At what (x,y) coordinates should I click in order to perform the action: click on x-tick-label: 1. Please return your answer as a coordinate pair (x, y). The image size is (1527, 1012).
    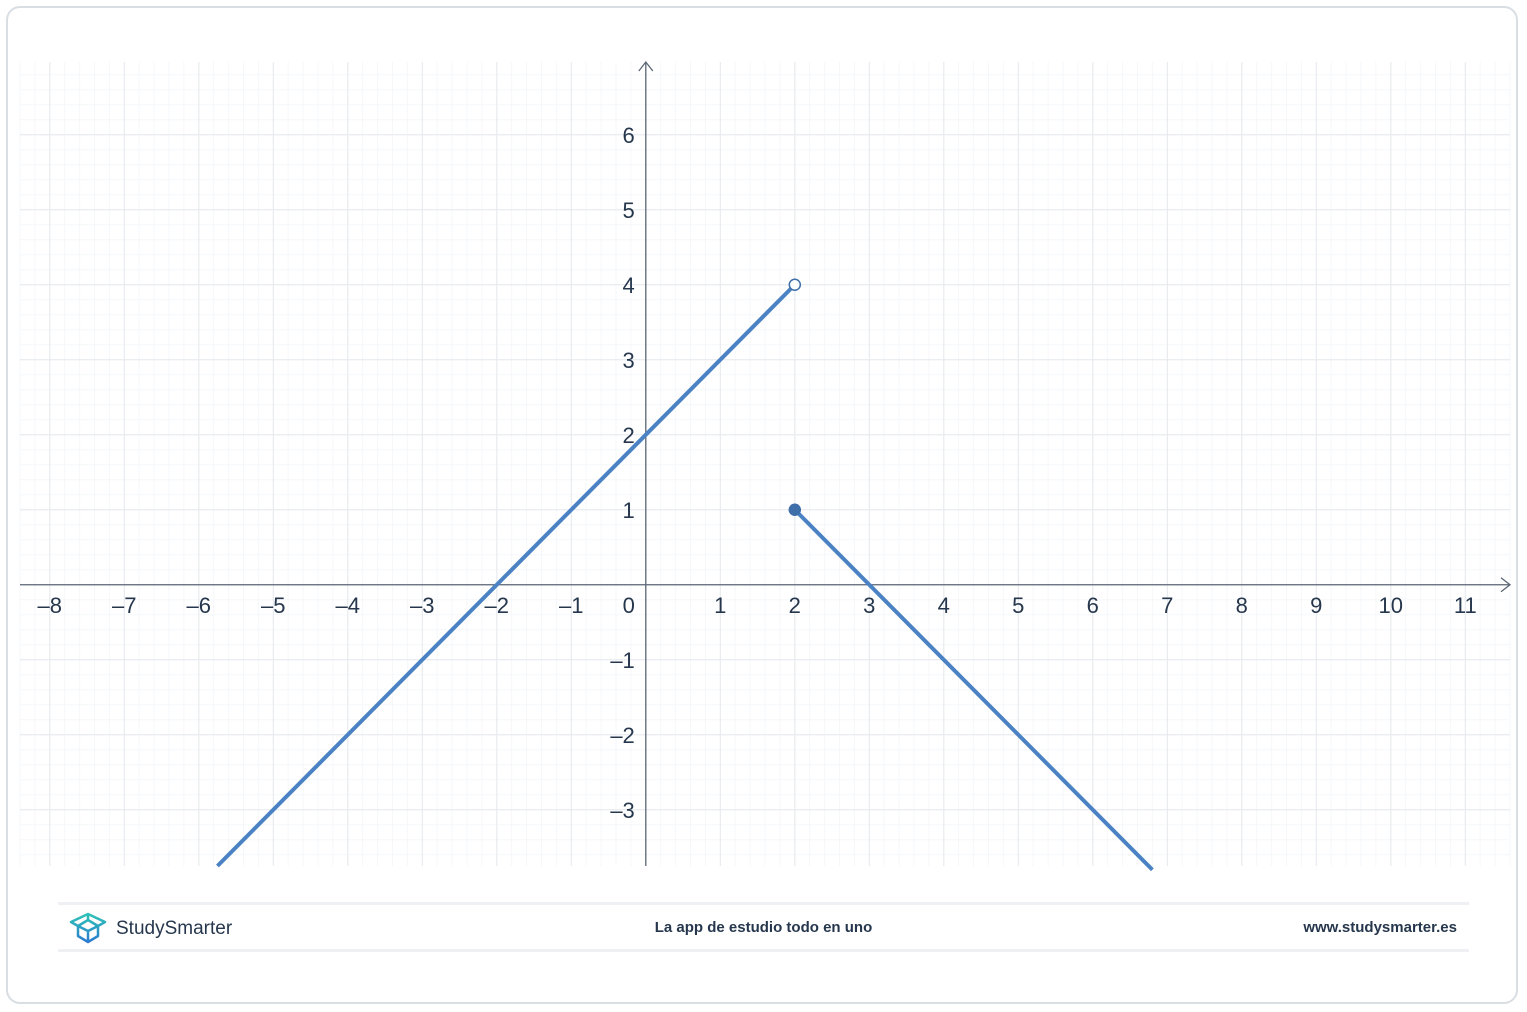
    Looking at the image, I should click on (720, 605).